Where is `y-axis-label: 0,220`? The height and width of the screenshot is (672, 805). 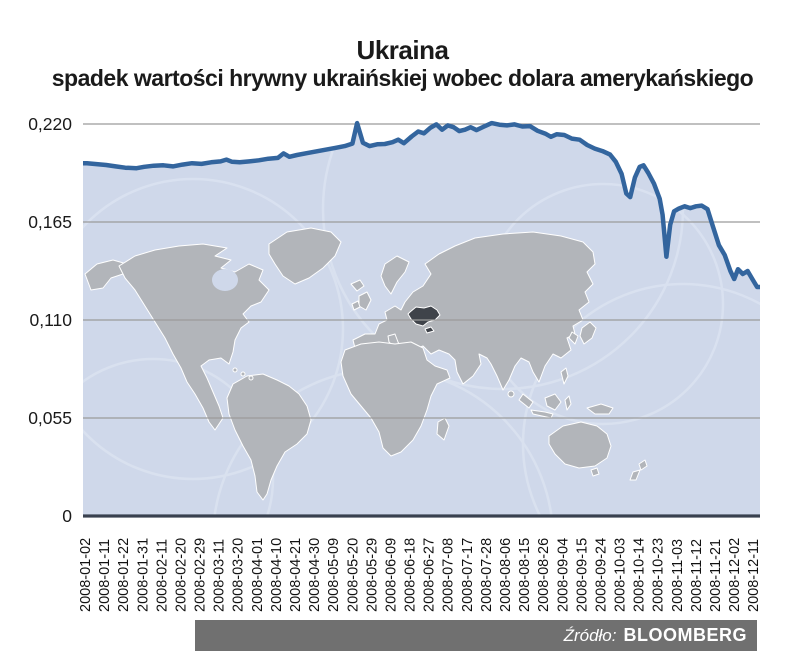
y-axis-label: 0,220 is located at coordinates (50, 124).